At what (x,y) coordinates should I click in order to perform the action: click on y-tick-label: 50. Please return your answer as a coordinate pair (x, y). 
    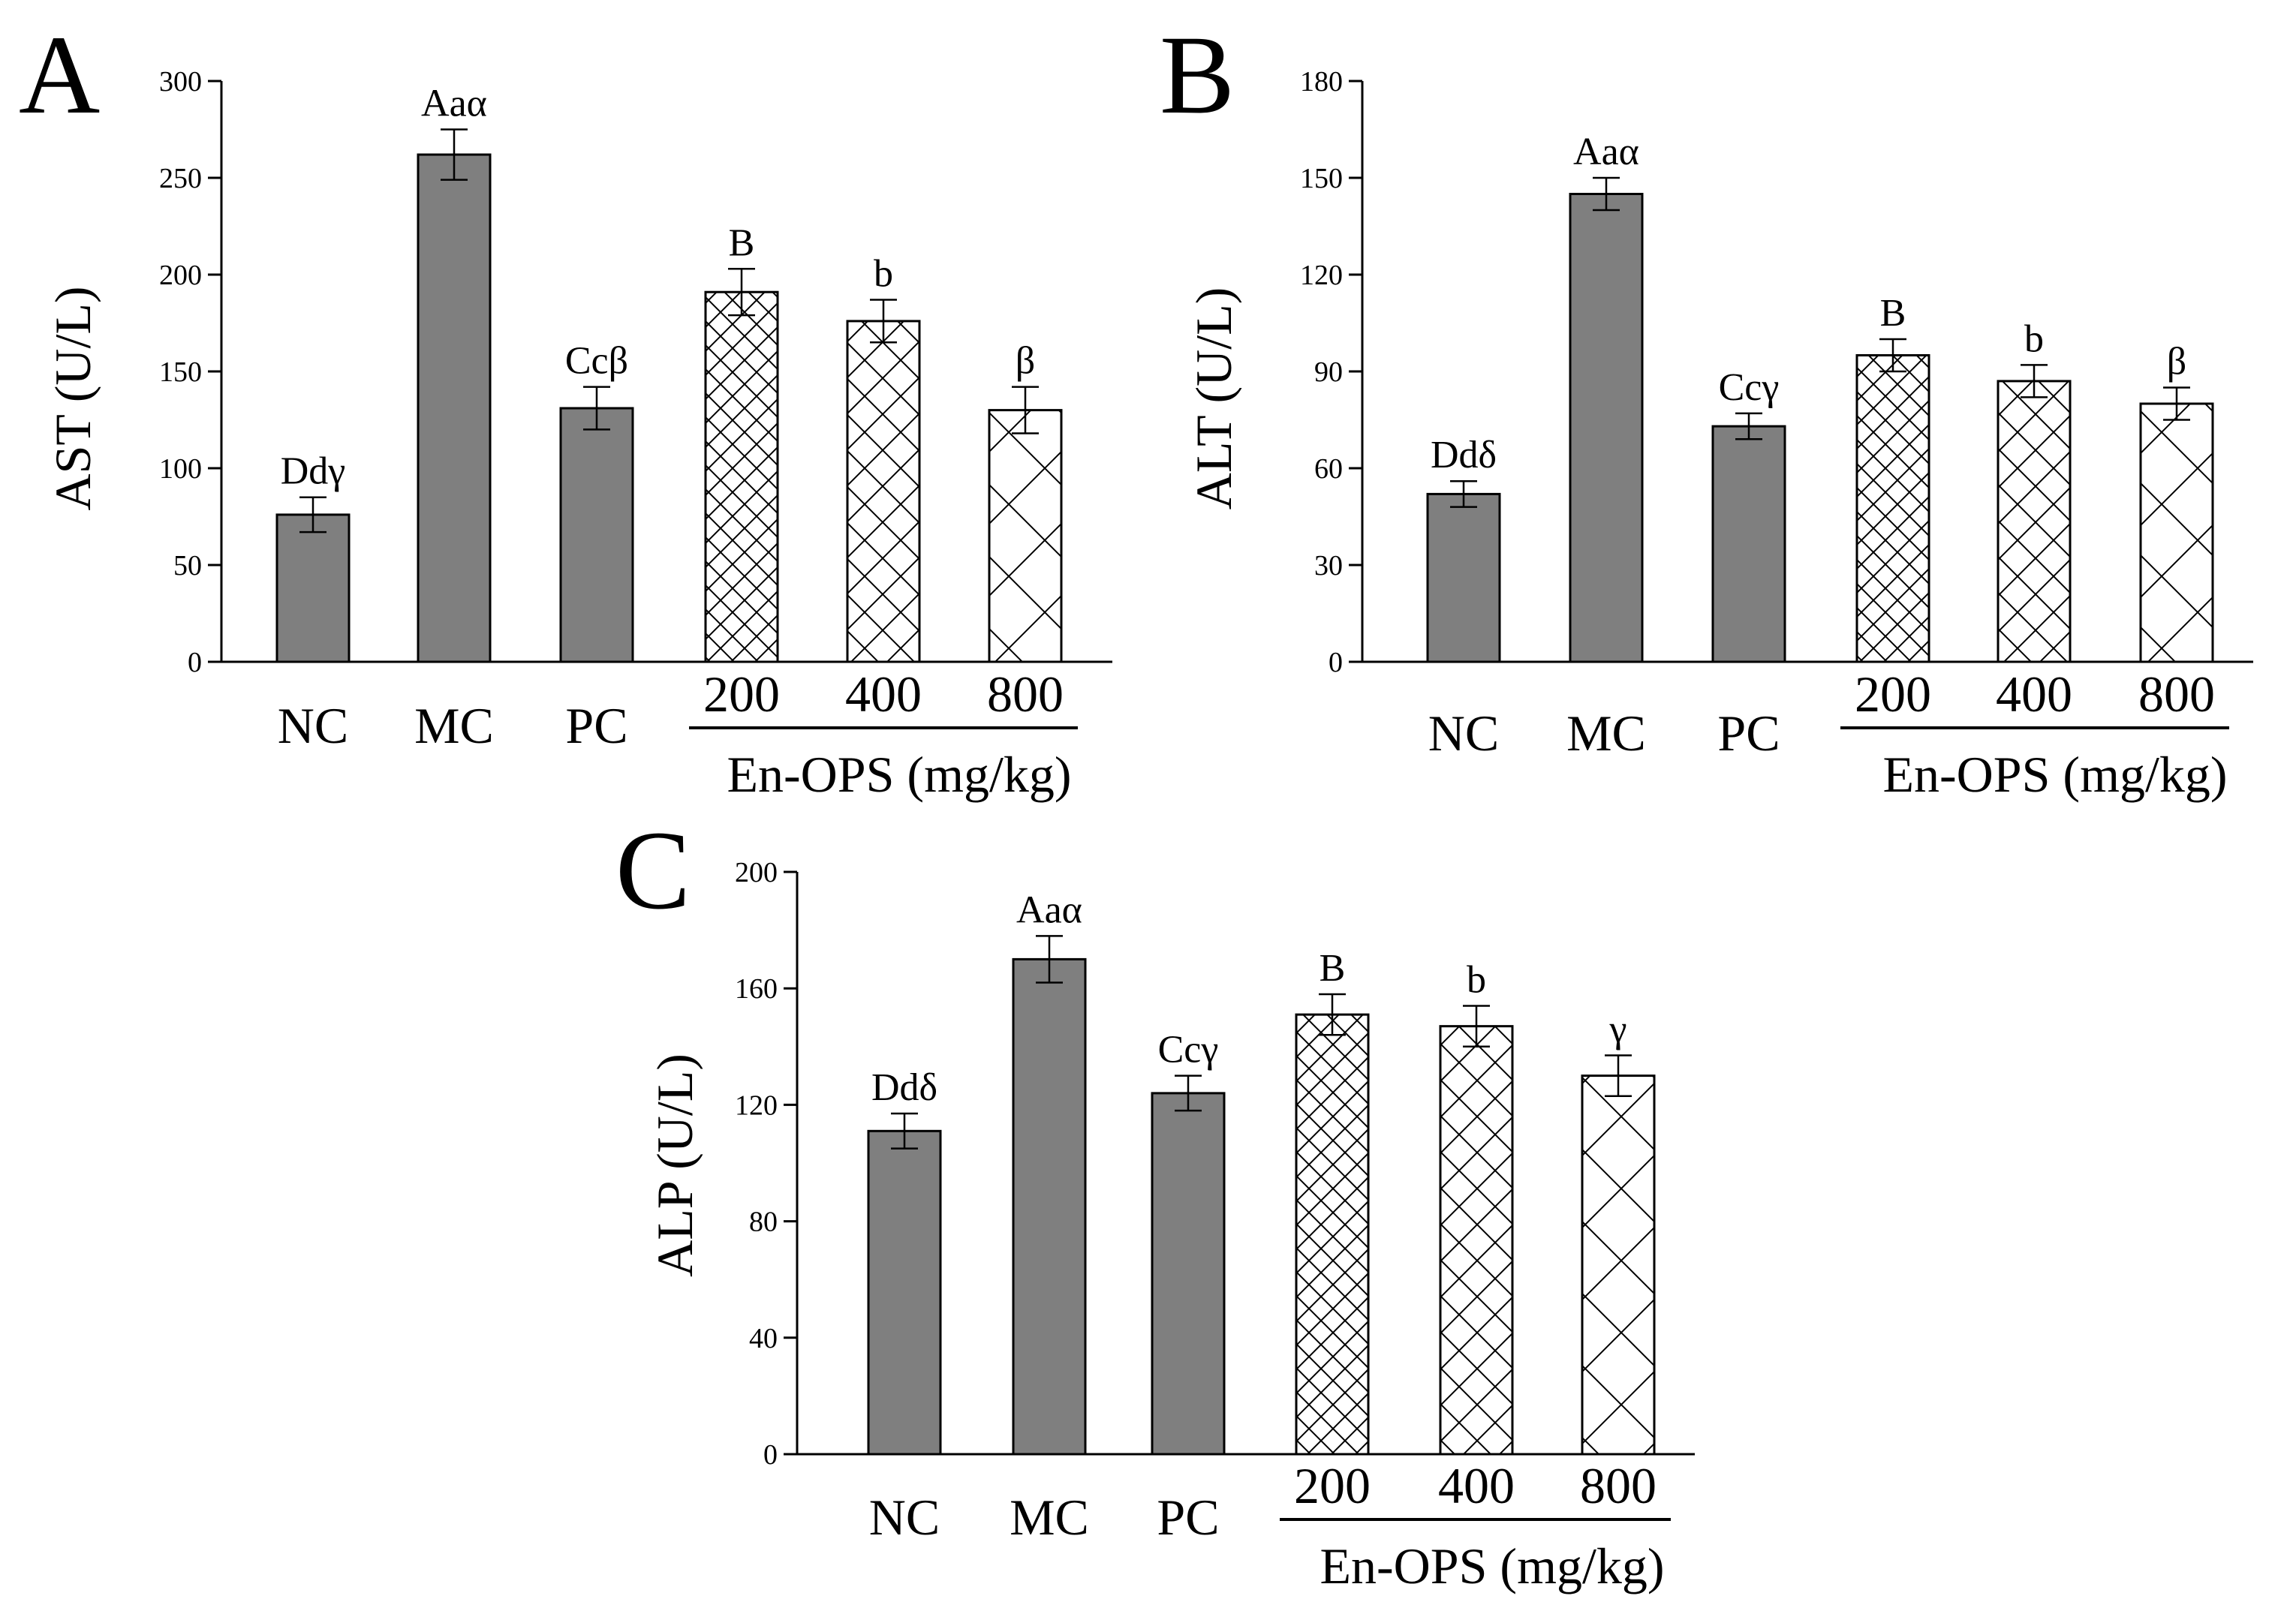
    Looking at the image, I should click on (187, 566).